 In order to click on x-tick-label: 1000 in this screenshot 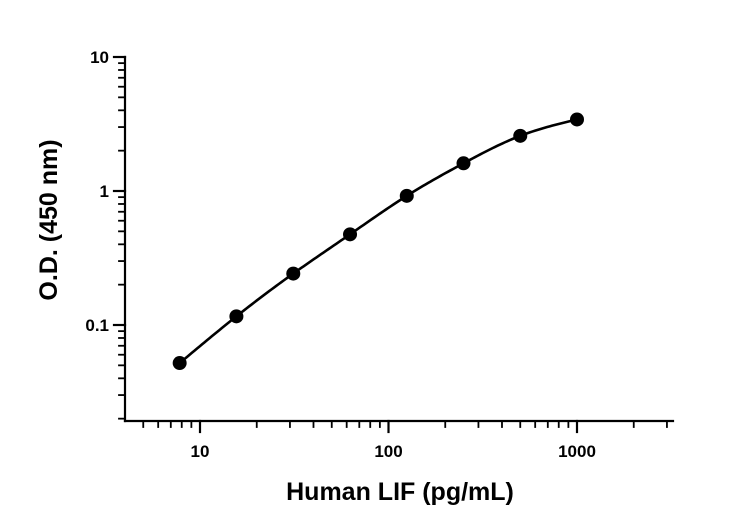, I will do `click(577, 451)`.